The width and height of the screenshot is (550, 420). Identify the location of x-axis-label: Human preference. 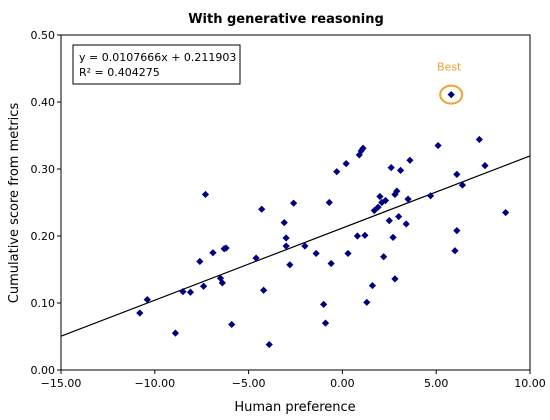
(294, 407).